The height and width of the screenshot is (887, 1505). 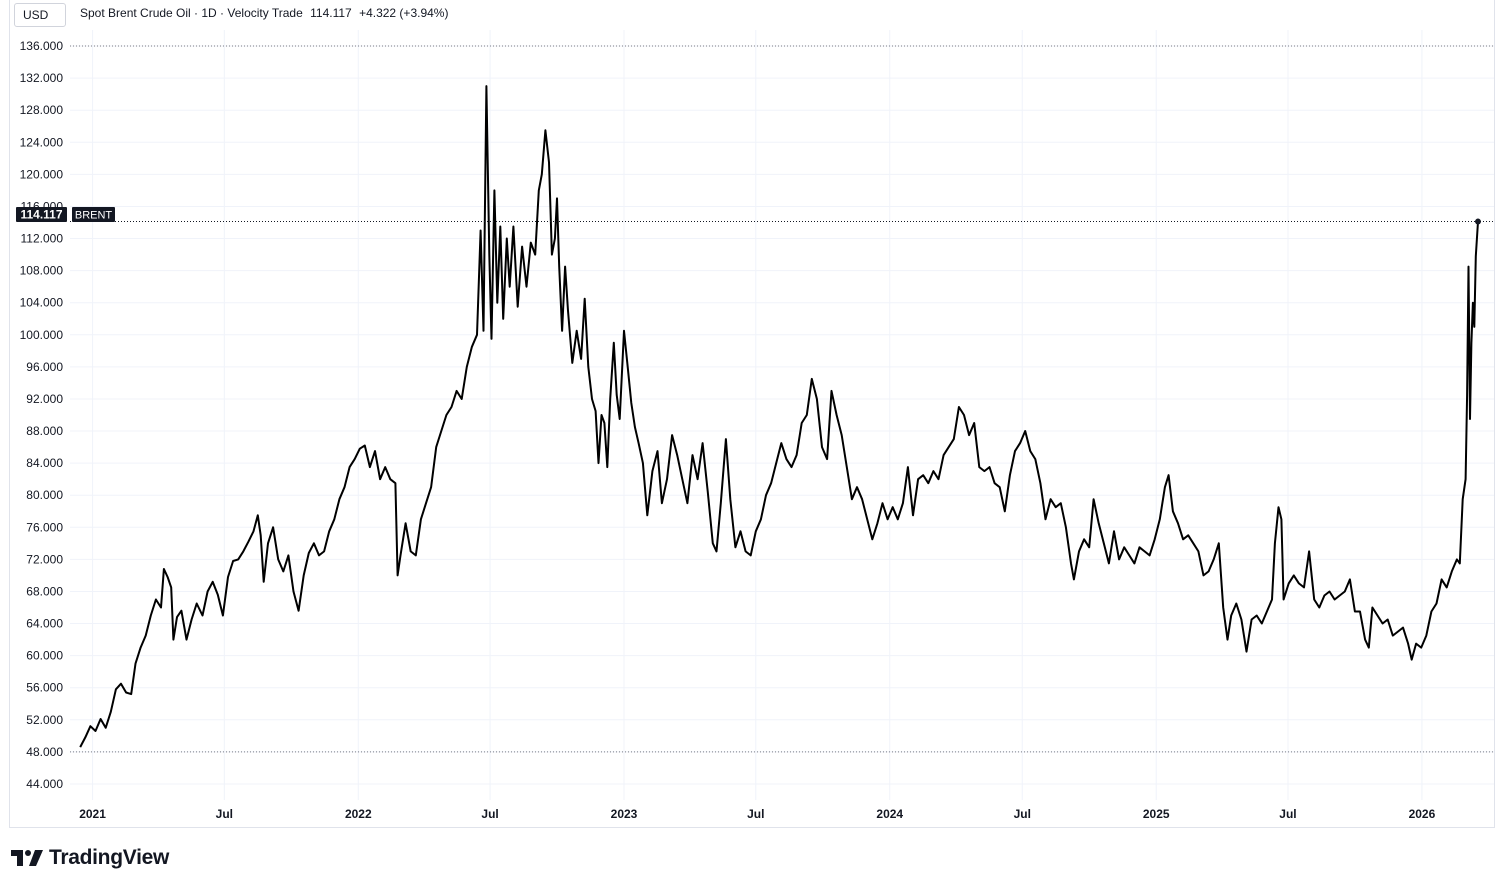 What do you see at coordinates (44, 431) in the screenshot?
I see `y-tick-label: 88.000` at bounding box center [44, 431].